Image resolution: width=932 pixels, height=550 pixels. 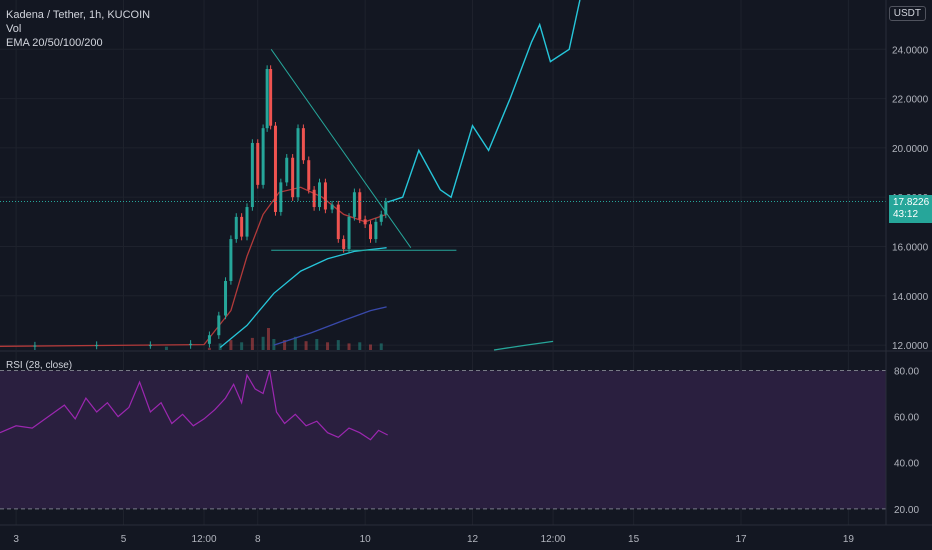 What do you see at coordinates (849, 539) in the screenshot?
I see `time-tick-label: 19` at bounding box center [849, 539].